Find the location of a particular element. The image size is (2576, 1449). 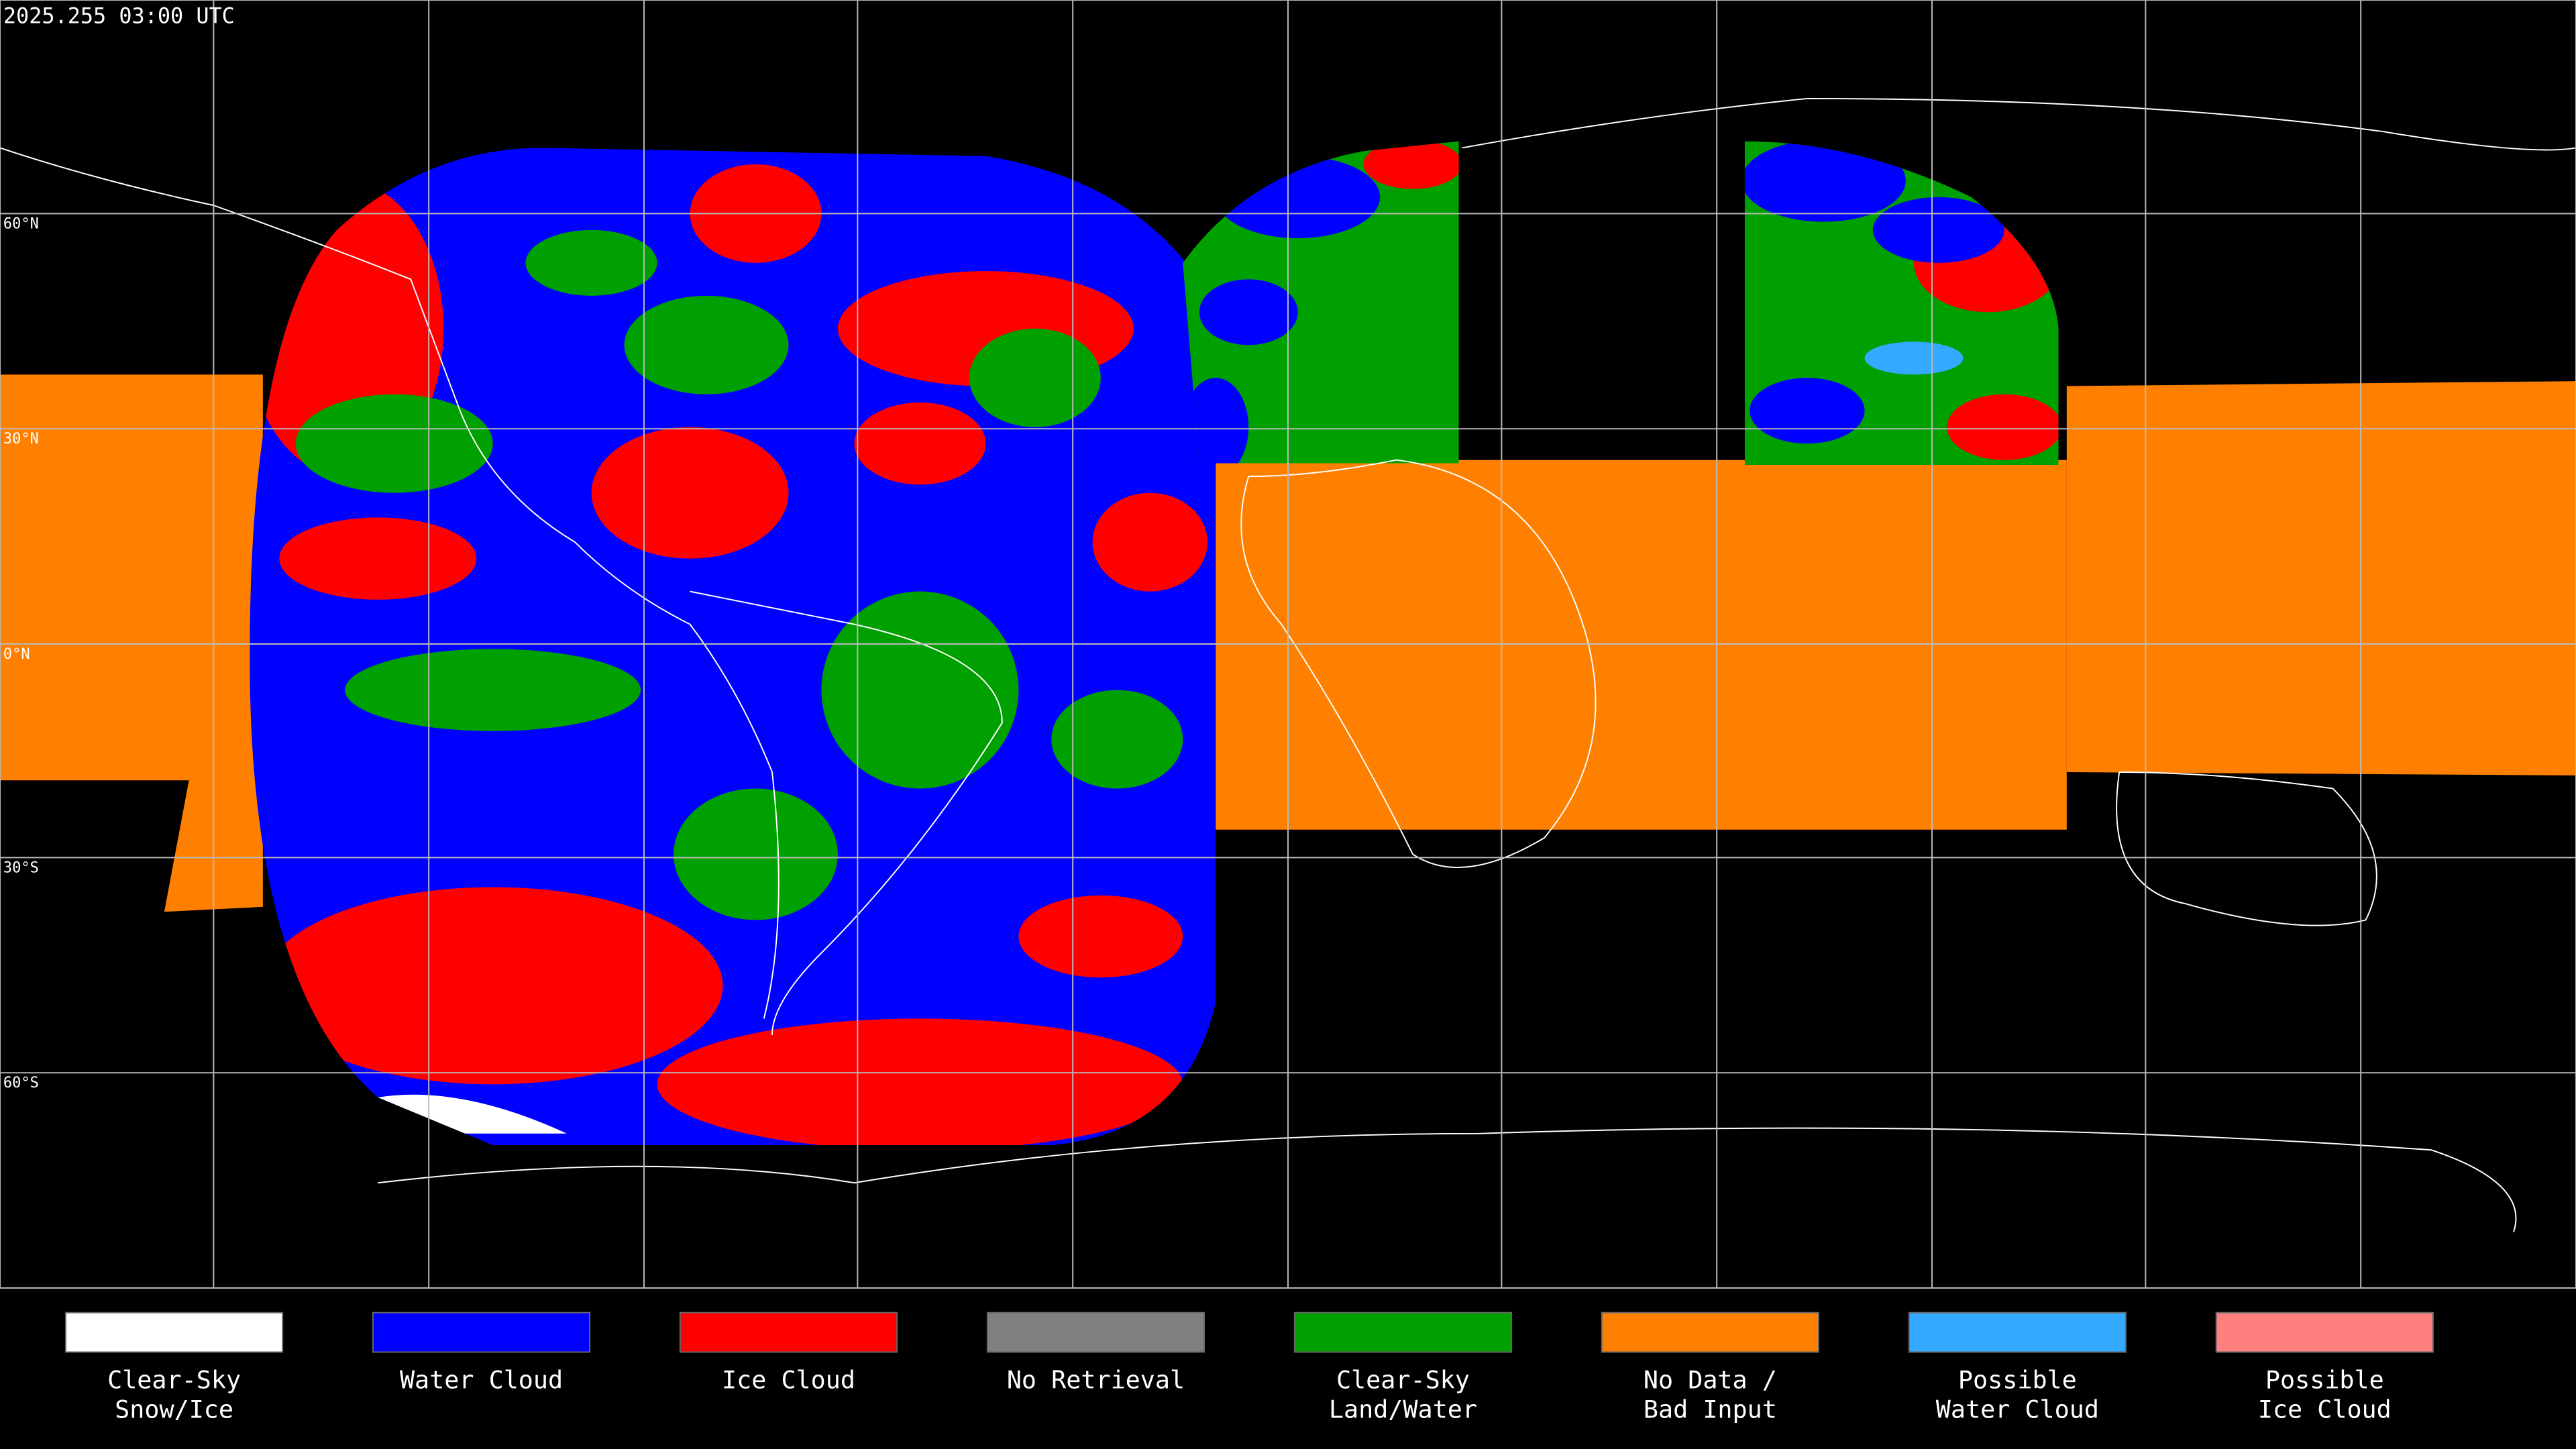

legend-label-line: Snow/Ice is located at coordinates (174, 1409).